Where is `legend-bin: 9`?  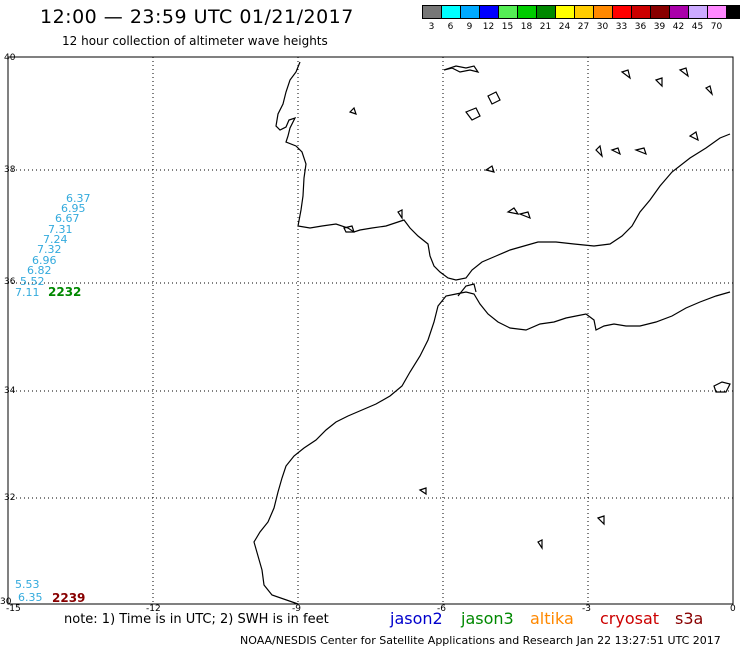
legend-bin: 9 is located at coordinates (470, 19).